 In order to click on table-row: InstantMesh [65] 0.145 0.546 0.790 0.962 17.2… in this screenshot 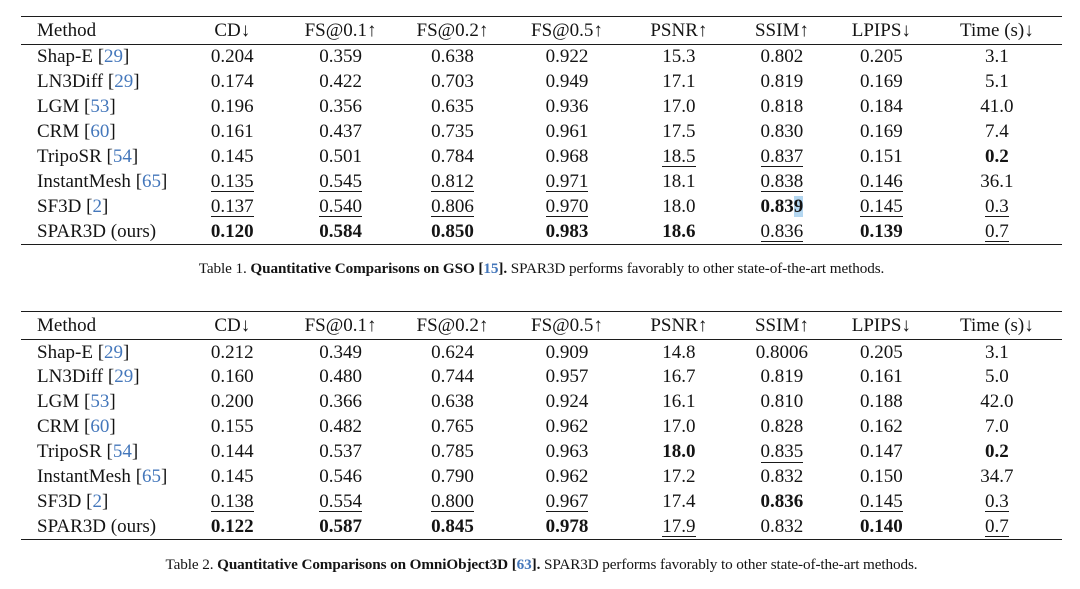, I will do `click(541, 477)`.